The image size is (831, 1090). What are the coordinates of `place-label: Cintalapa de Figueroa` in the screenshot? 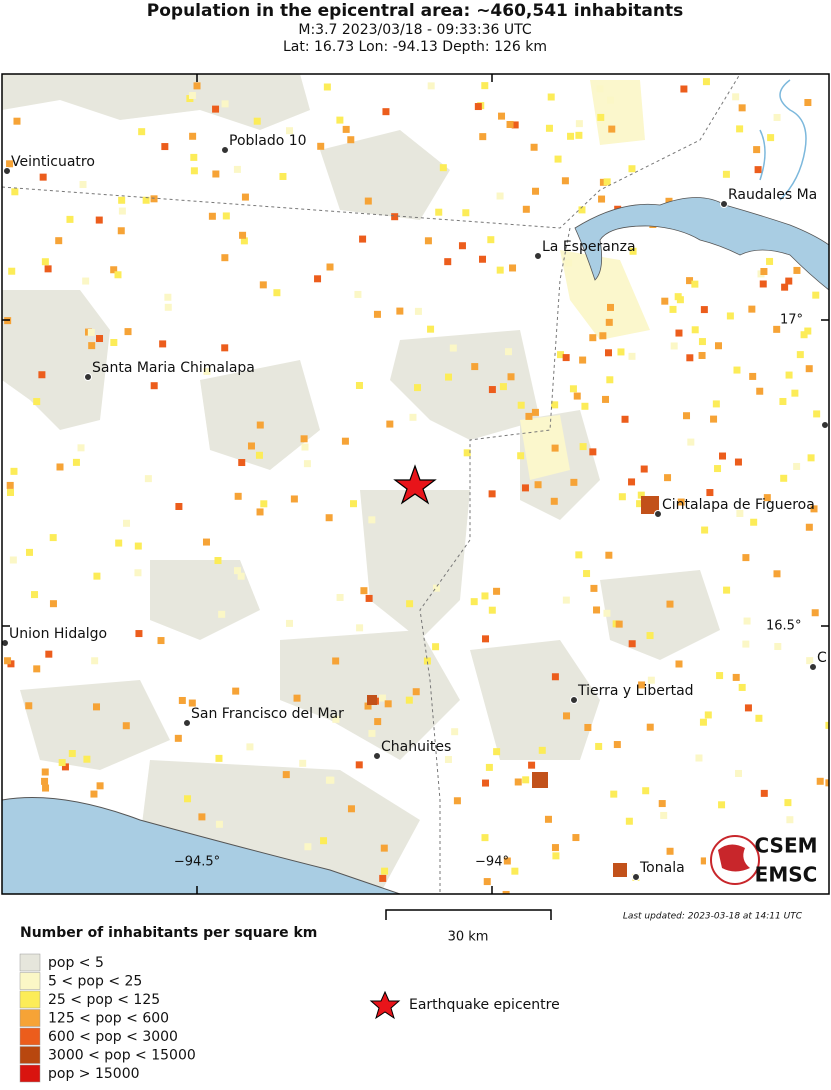 It's located at (738, 505).